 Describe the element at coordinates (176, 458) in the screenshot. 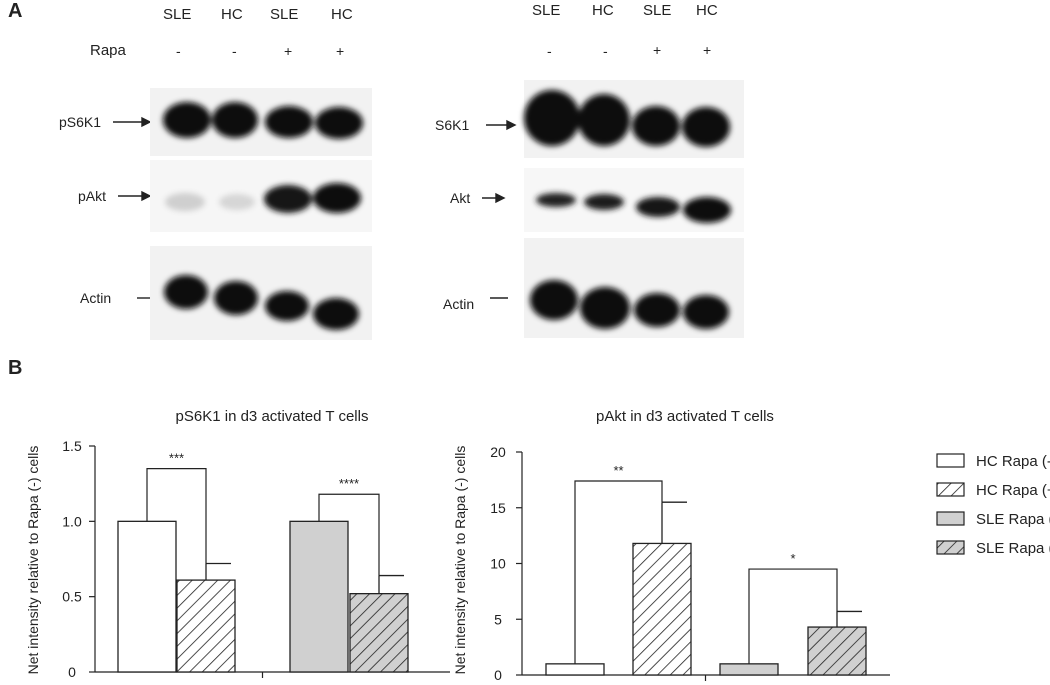

I see `significance-label: ***` at that location.